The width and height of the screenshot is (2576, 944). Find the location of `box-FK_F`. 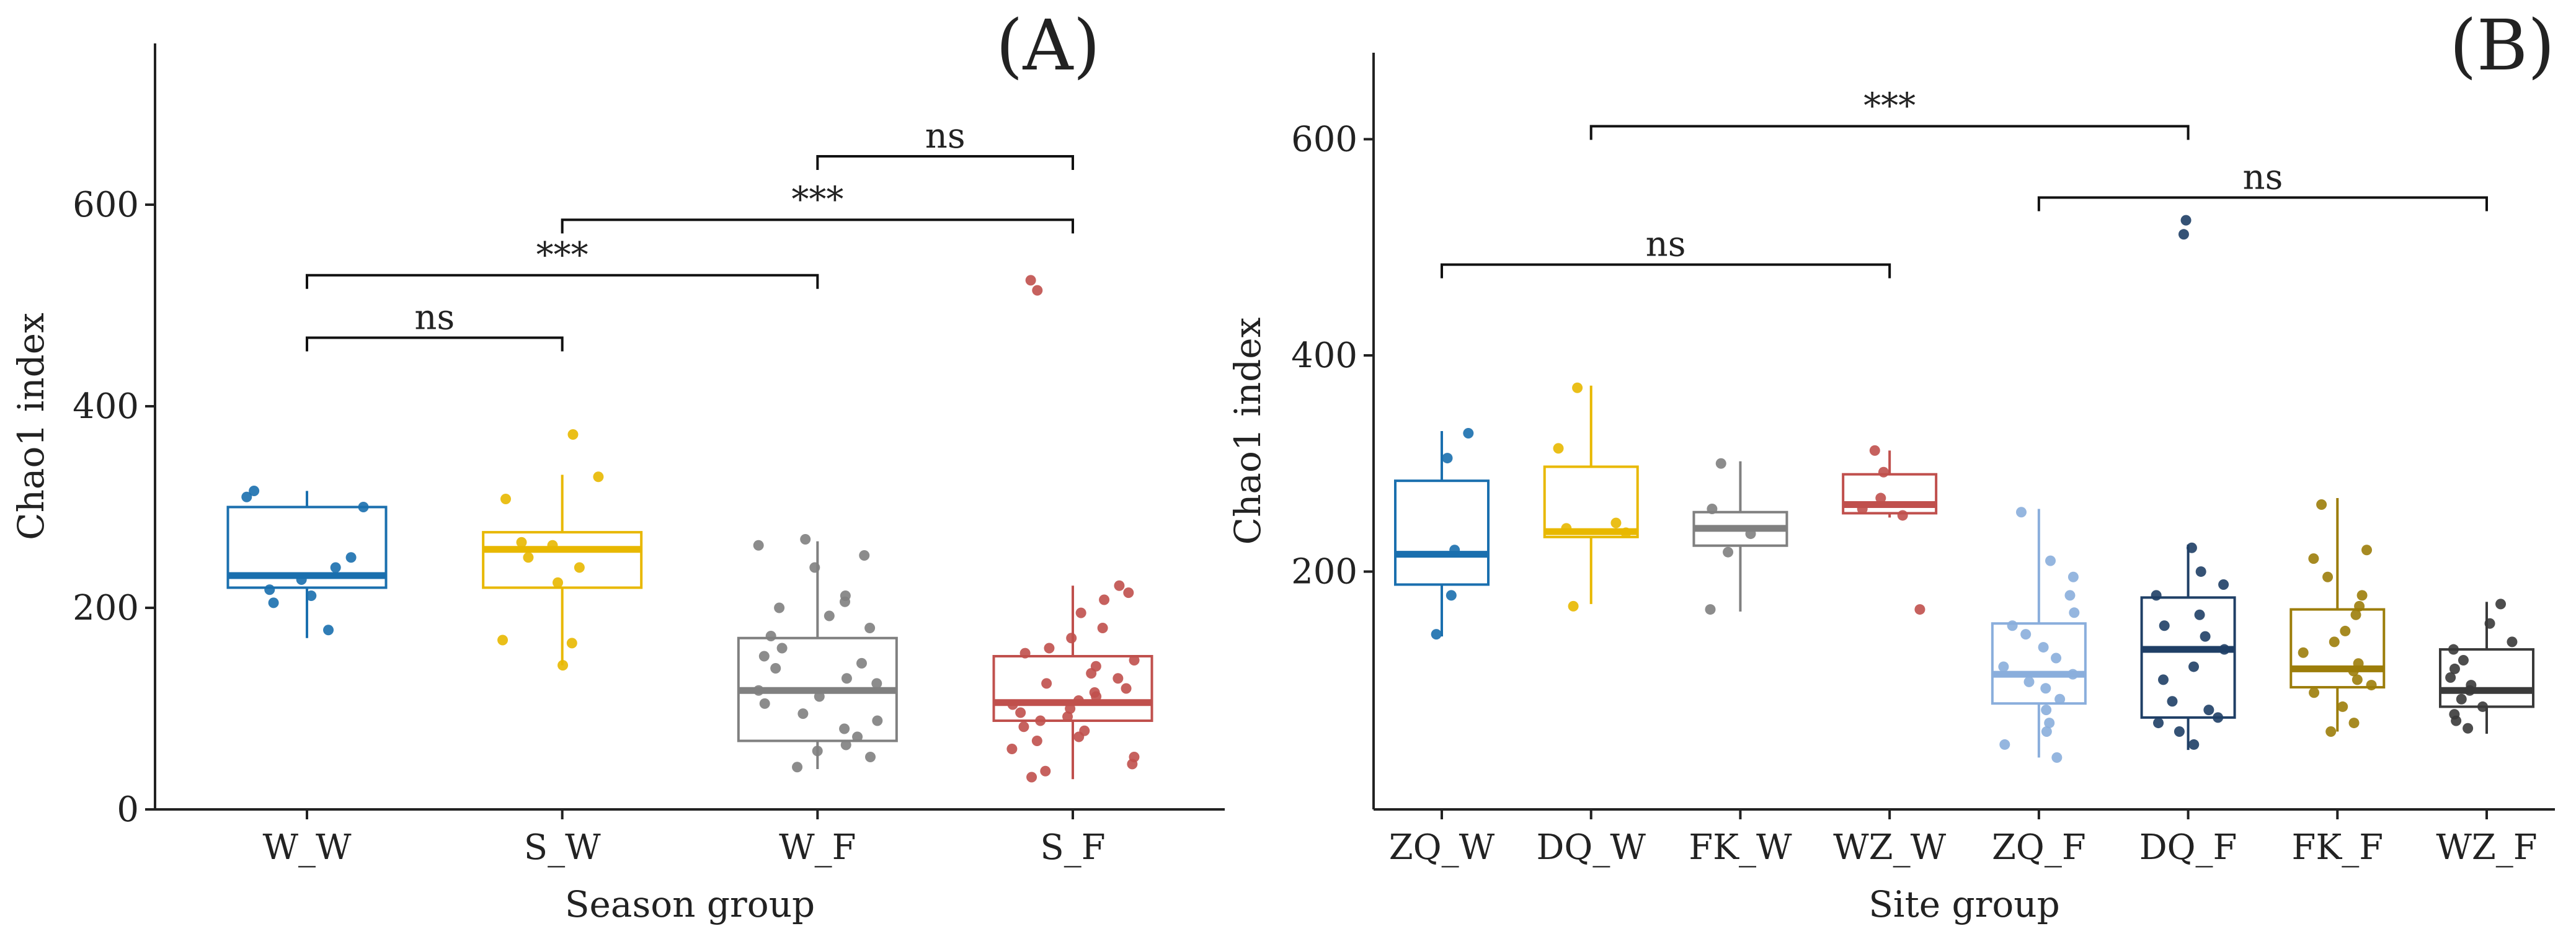

box-FK_F is located at coordinates (2338, 618).